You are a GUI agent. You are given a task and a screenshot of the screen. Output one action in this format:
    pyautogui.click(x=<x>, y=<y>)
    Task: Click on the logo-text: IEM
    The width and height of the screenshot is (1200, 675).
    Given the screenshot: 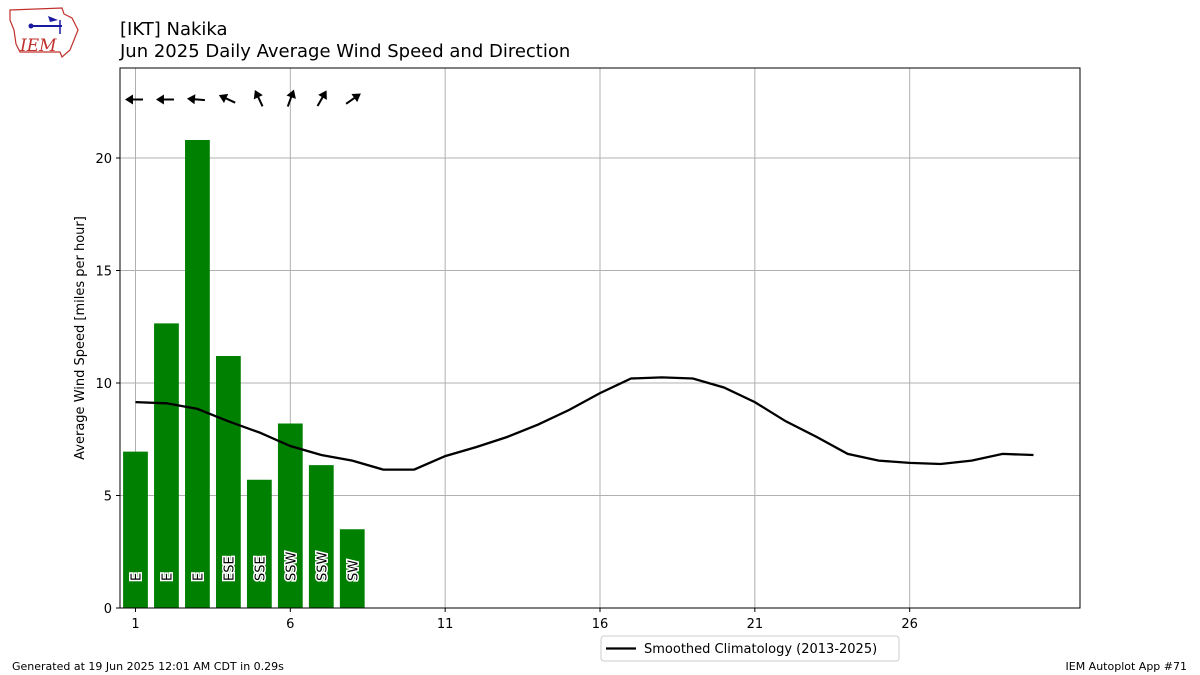 What is the action you would take?
    pyautogui.click(x=38, y=46)
    